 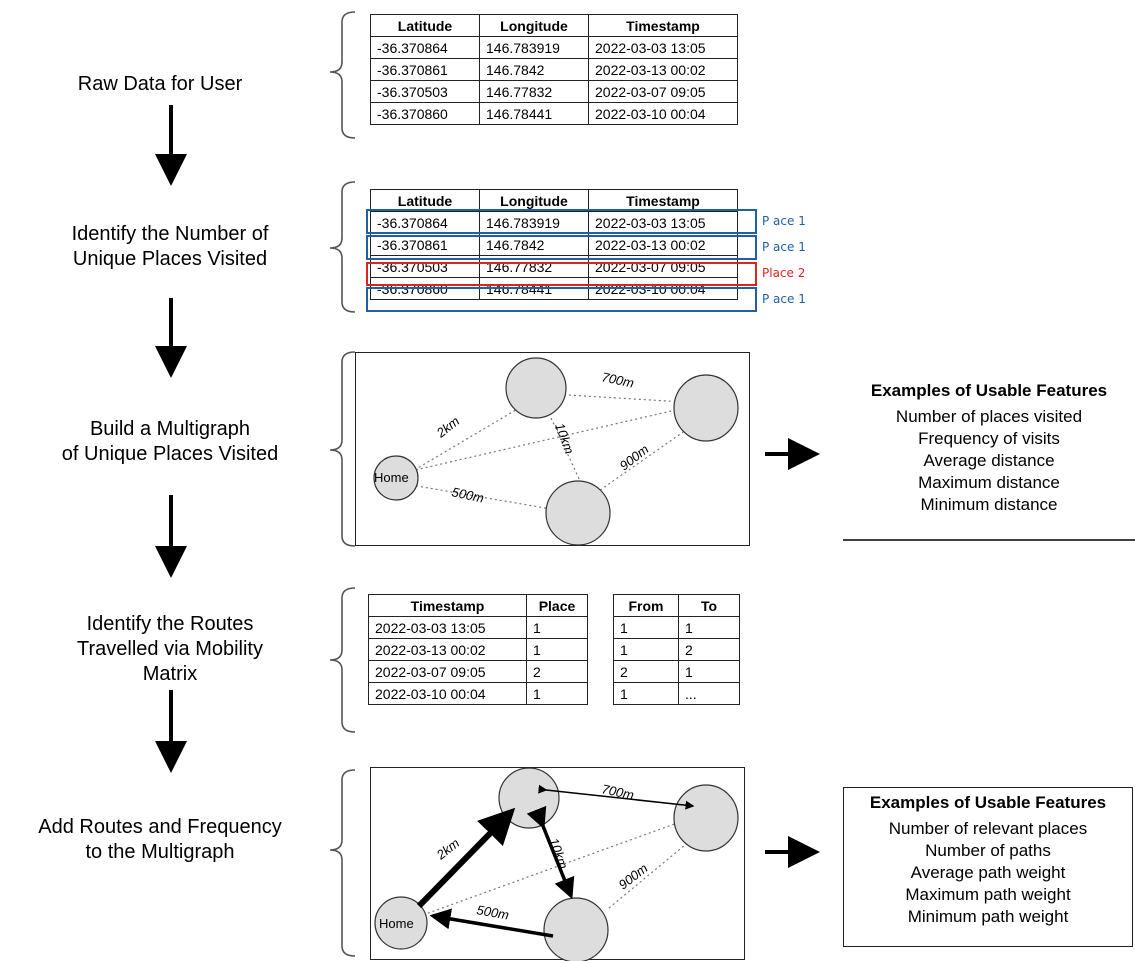 What do you see at coordinates (989, 460) in the screenshot?
I see `feature-item: Average distance` at bounding box center [989, 460].